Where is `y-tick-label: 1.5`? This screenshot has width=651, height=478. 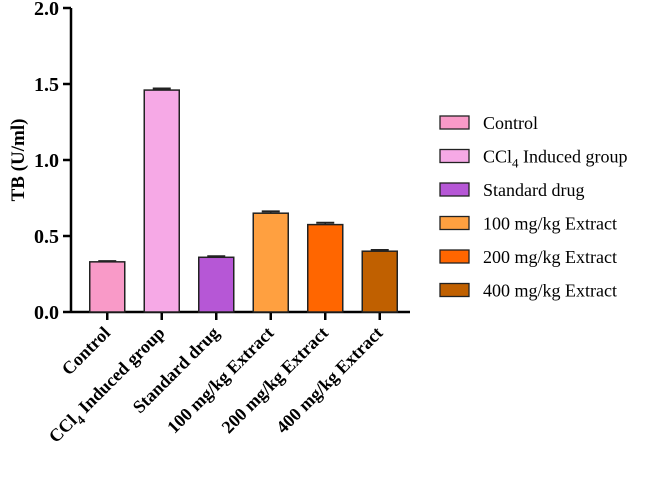 y-tick-label: 1.5 is located at coordinates (46, 85).